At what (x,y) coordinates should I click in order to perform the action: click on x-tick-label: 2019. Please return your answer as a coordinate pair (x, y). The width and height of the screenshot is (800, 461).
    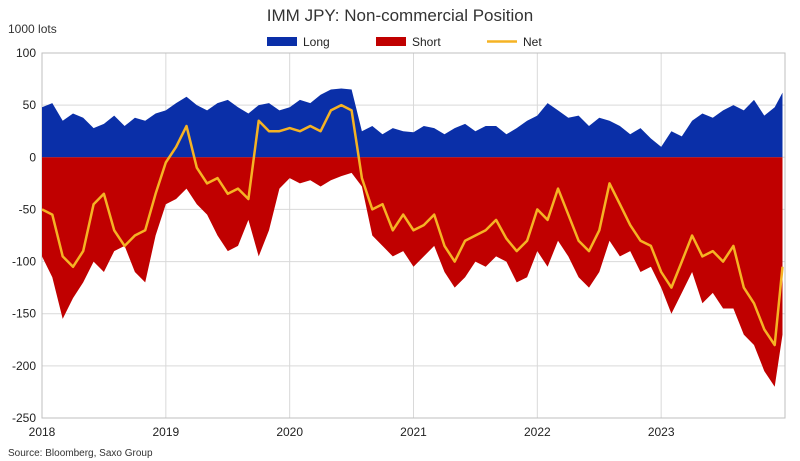
    Looking at the image, I should click on (165, 432).